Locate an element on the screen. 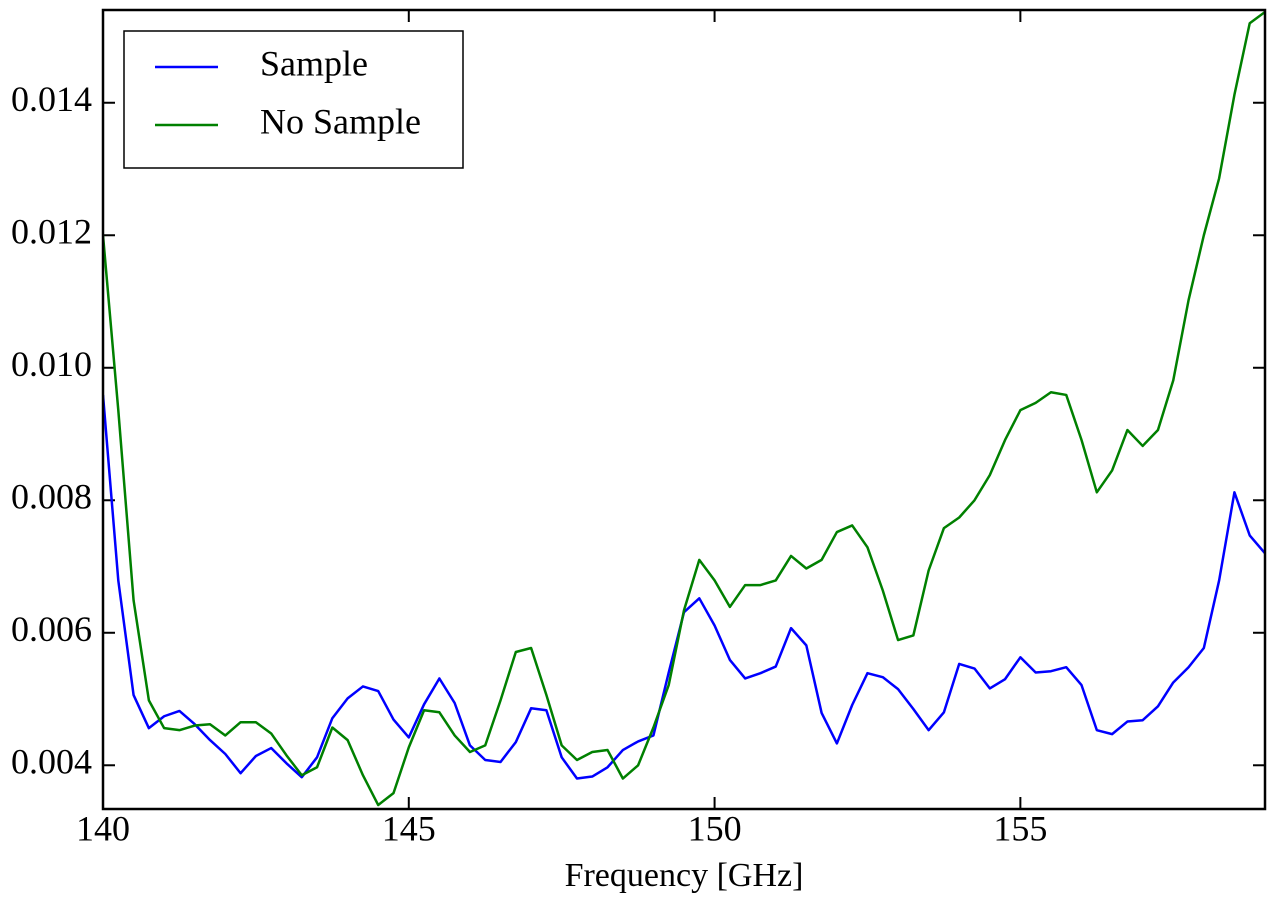  x-tick-label: 140 is located at coordinates (103, 828).